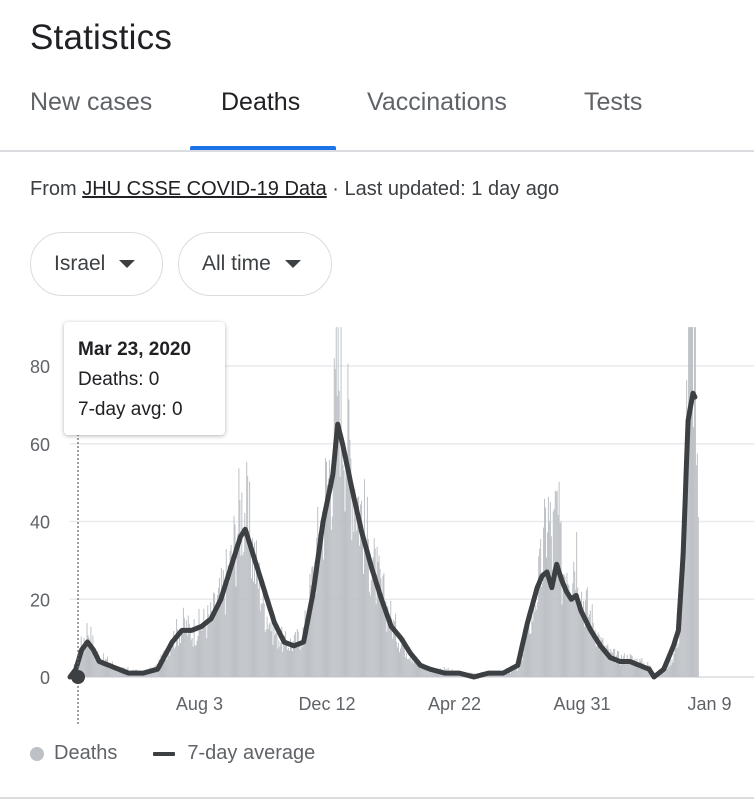 The image size is (754, 800). Describe the element at coordinates (80, 263) in the screenshot. I see `country-value: Israel` at that location.